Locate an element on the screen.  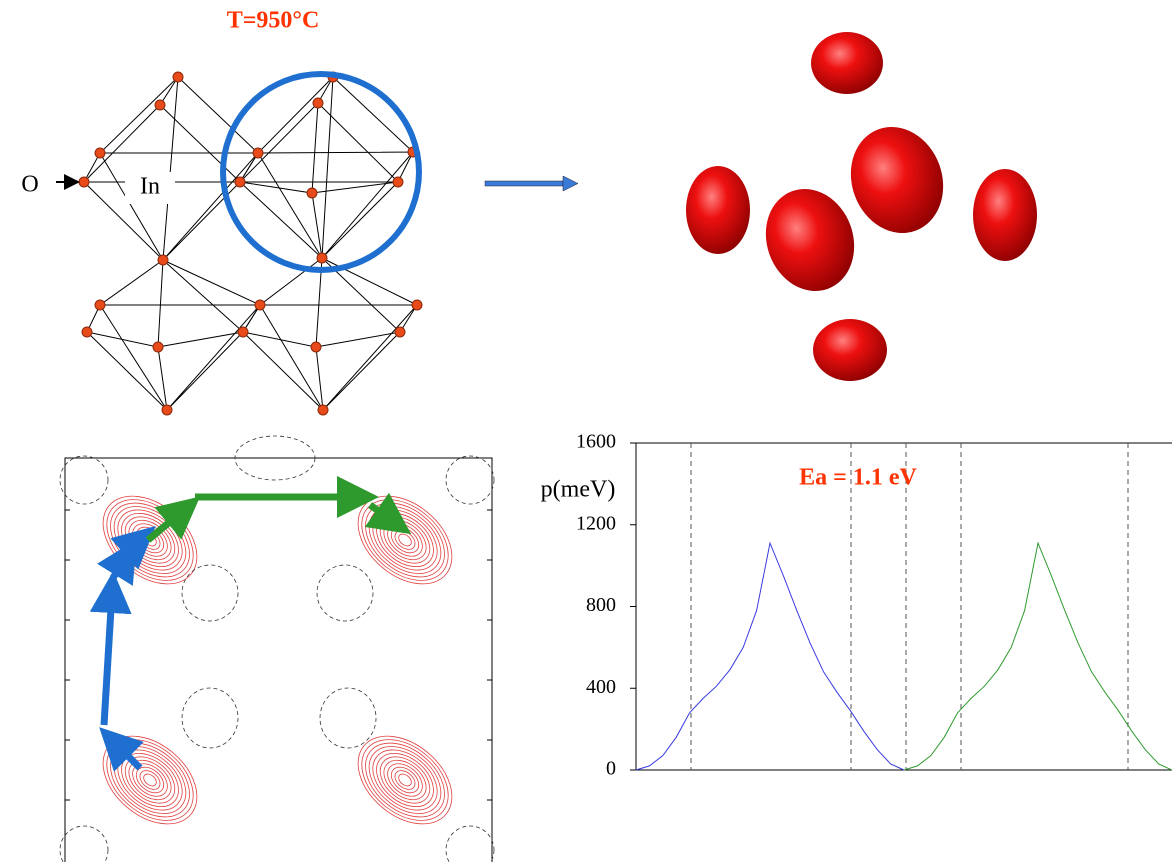
activation-energy: Ea = 1.1 eV is located at coordinates (858, 478).